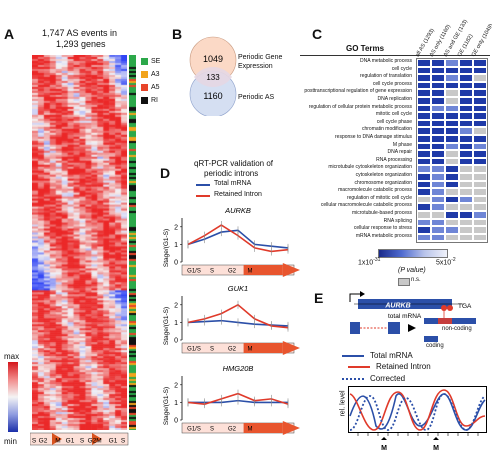 The width and height of the screenshot is (492, 457). Describe the element at coordinates (399, 152) in the screenshot. I see `go-term: DNA repair` at that location.